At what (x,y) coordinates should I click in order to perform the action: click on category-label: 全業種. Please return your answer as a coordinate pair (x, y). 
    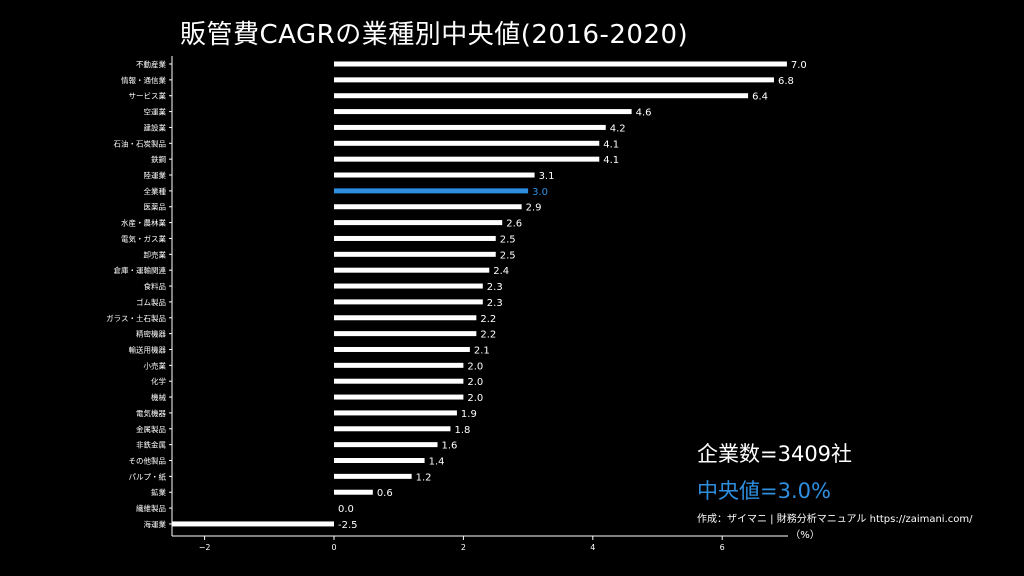
    Looking at the image, I should click on (155, 191).